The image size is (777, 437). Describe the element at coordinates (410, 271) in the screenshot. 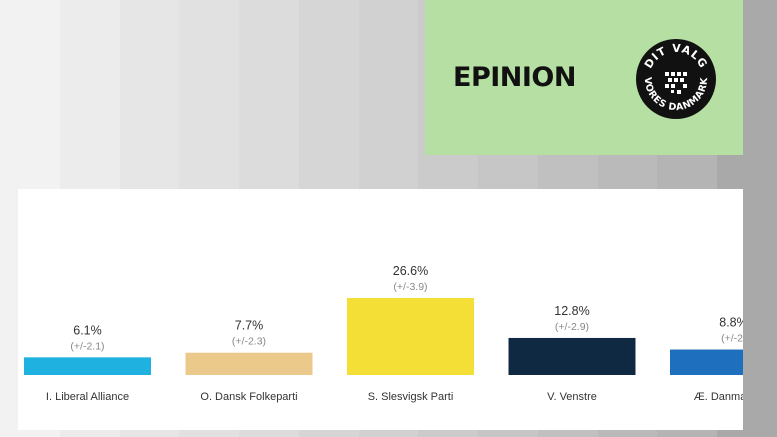

I see `value-label: 26.6%` at that location.